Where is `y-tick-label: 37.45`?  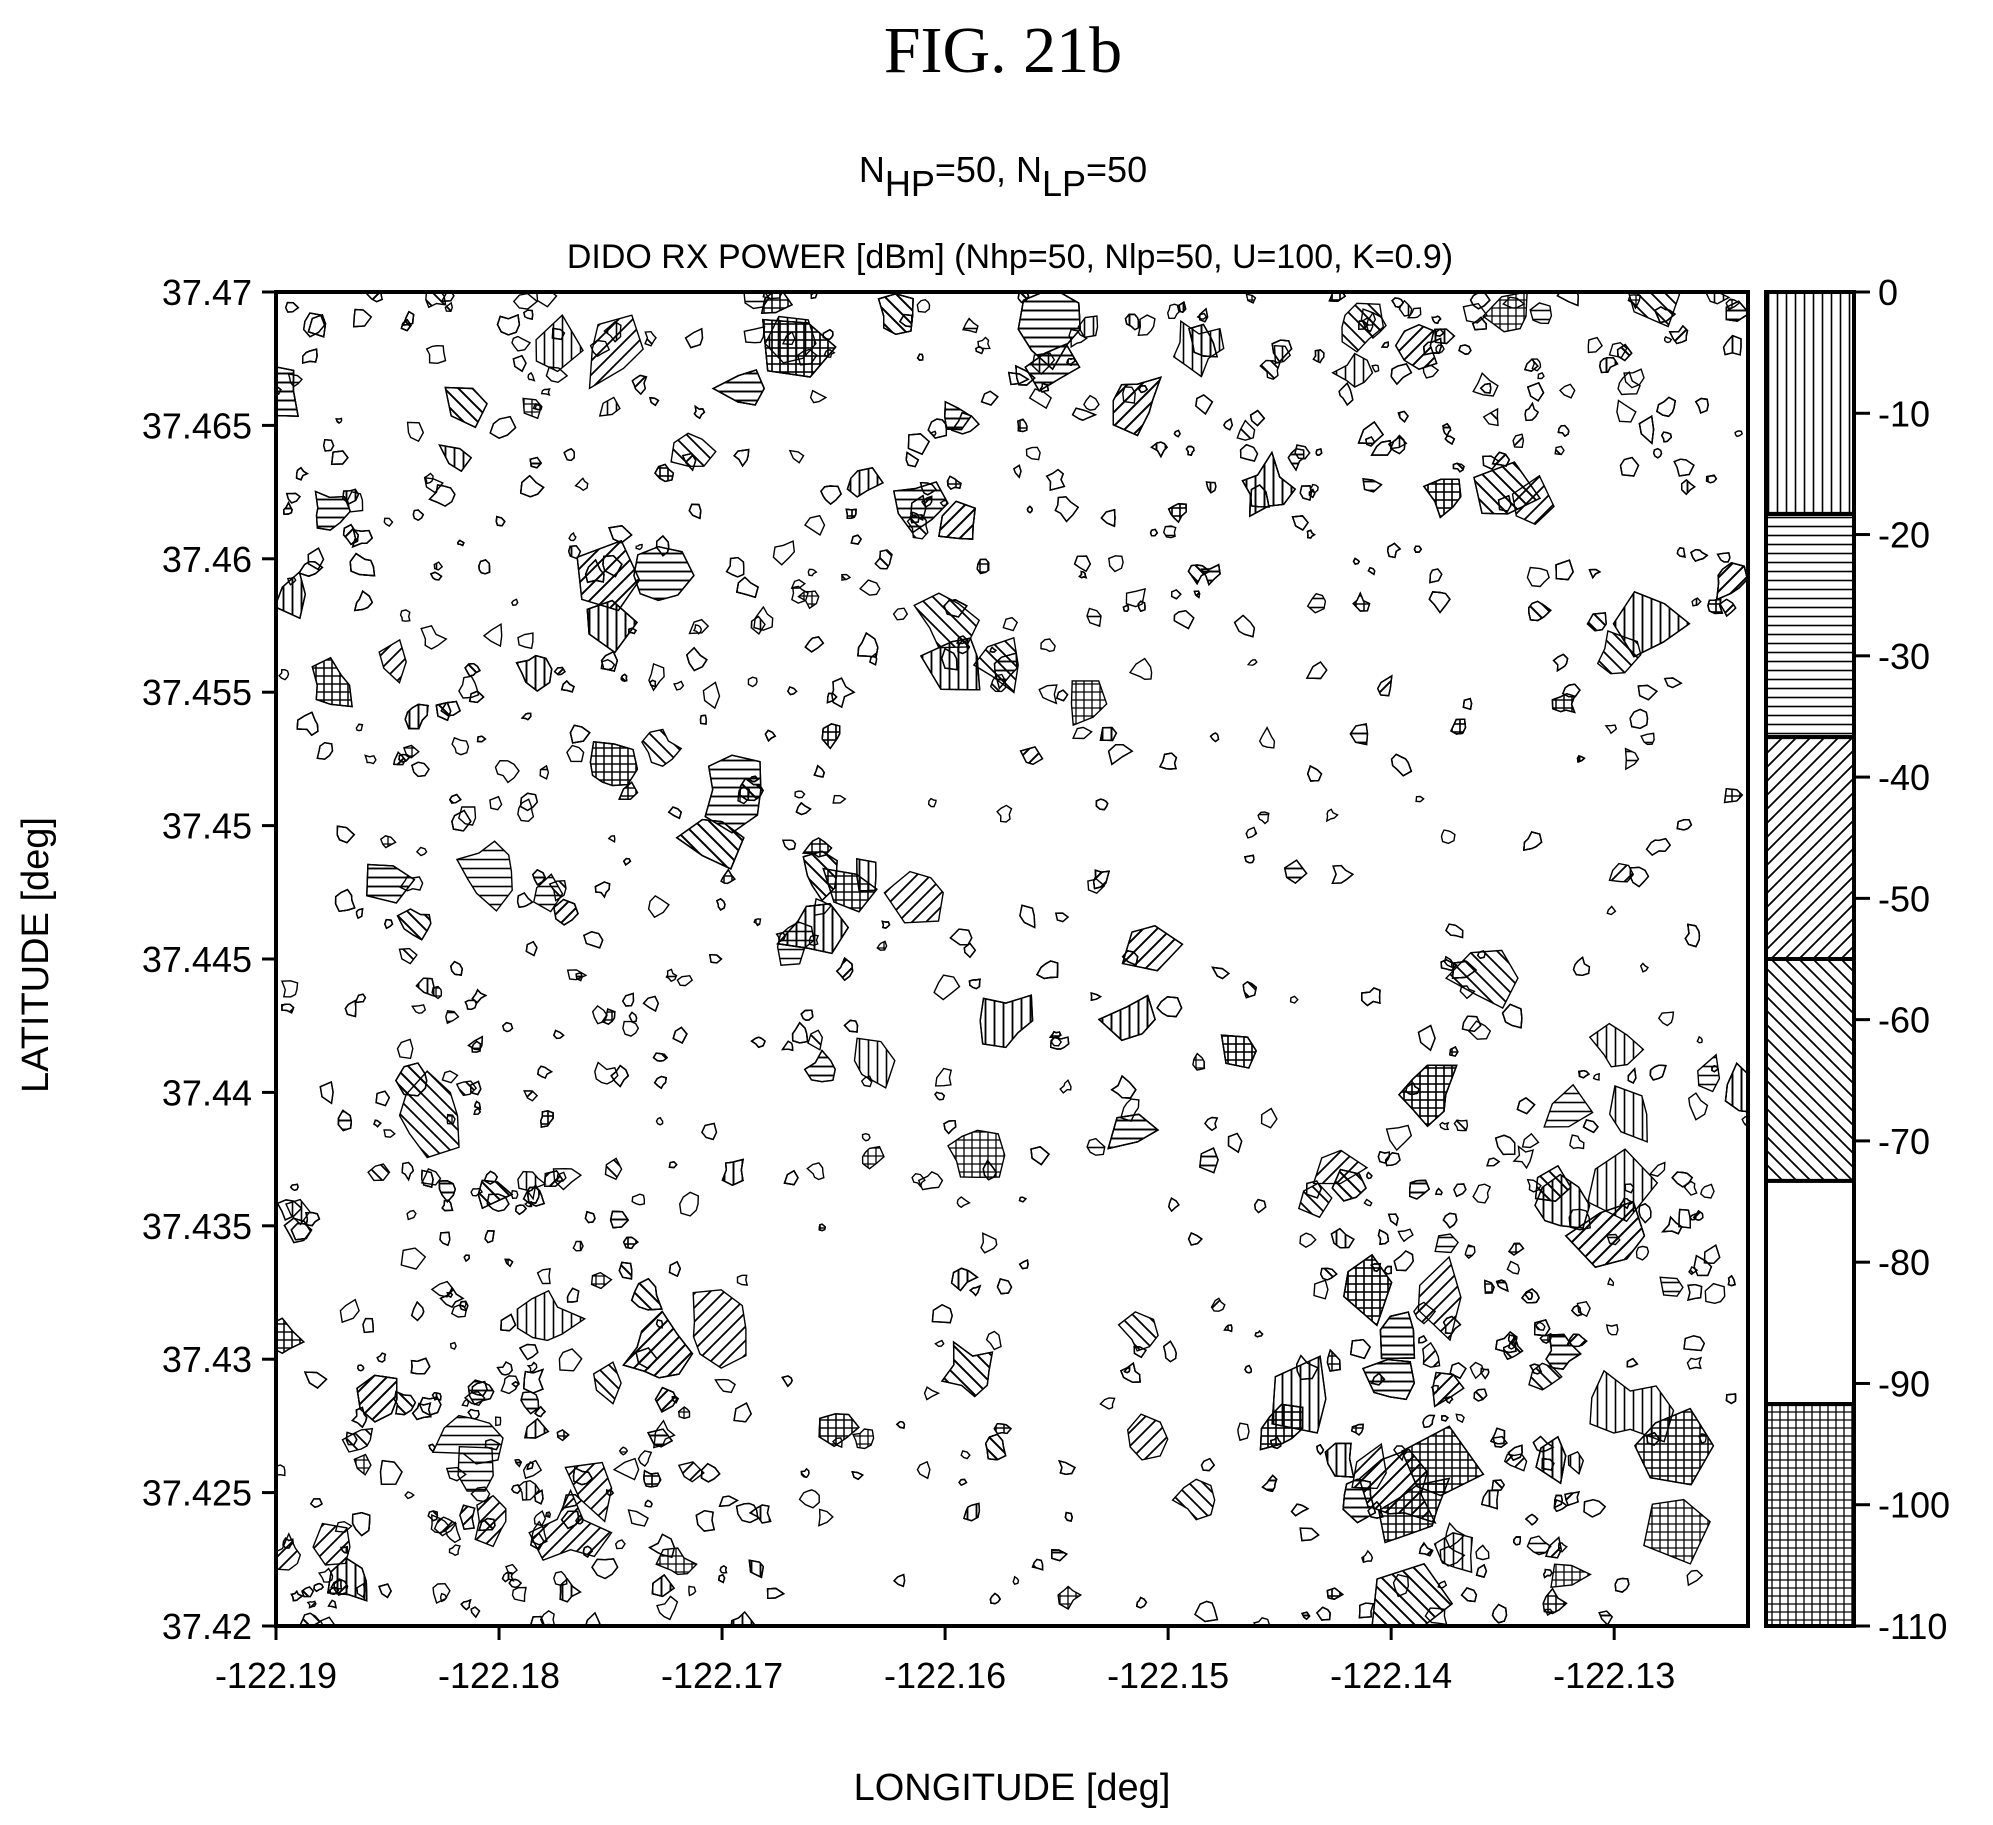 y-tick-label: 37.45 is located at coordinates (207, 826).